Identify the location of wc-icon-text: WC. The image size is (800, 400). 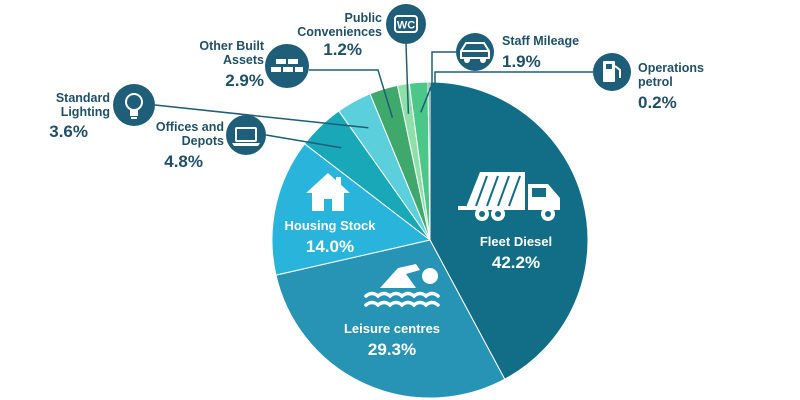
(406, 26).